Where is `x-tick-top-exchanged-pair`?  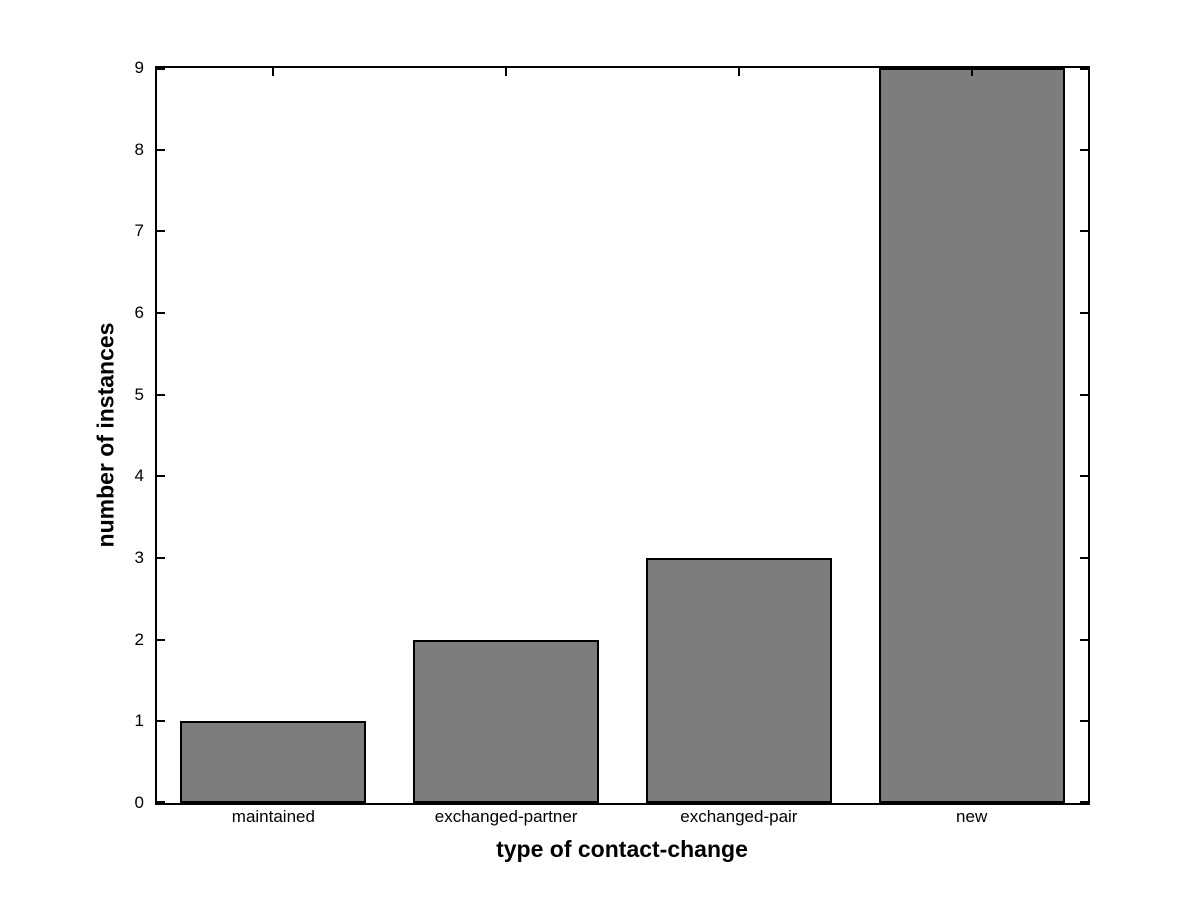 x-tick-top-exchanged-pair is located at coordinates (738, 72).